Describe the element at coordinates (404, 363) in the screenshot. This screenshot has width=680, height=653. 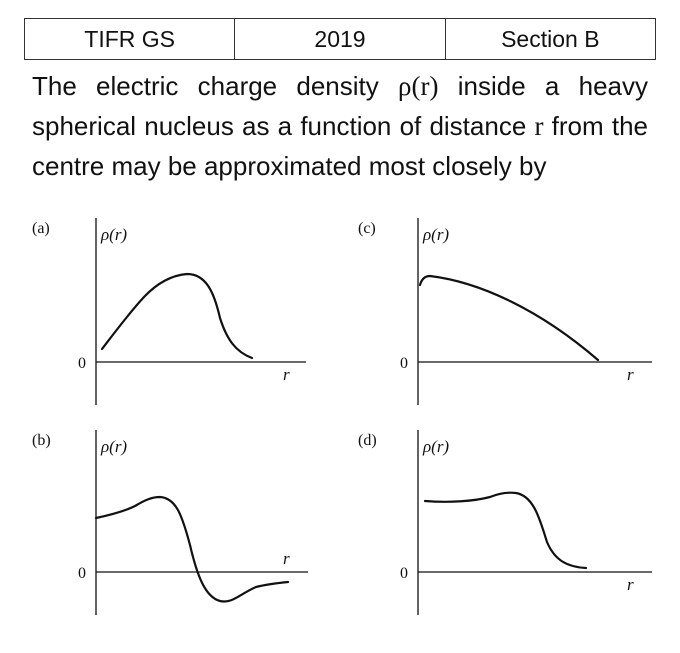
I see `plot-c-zero-label: 0` at that location.